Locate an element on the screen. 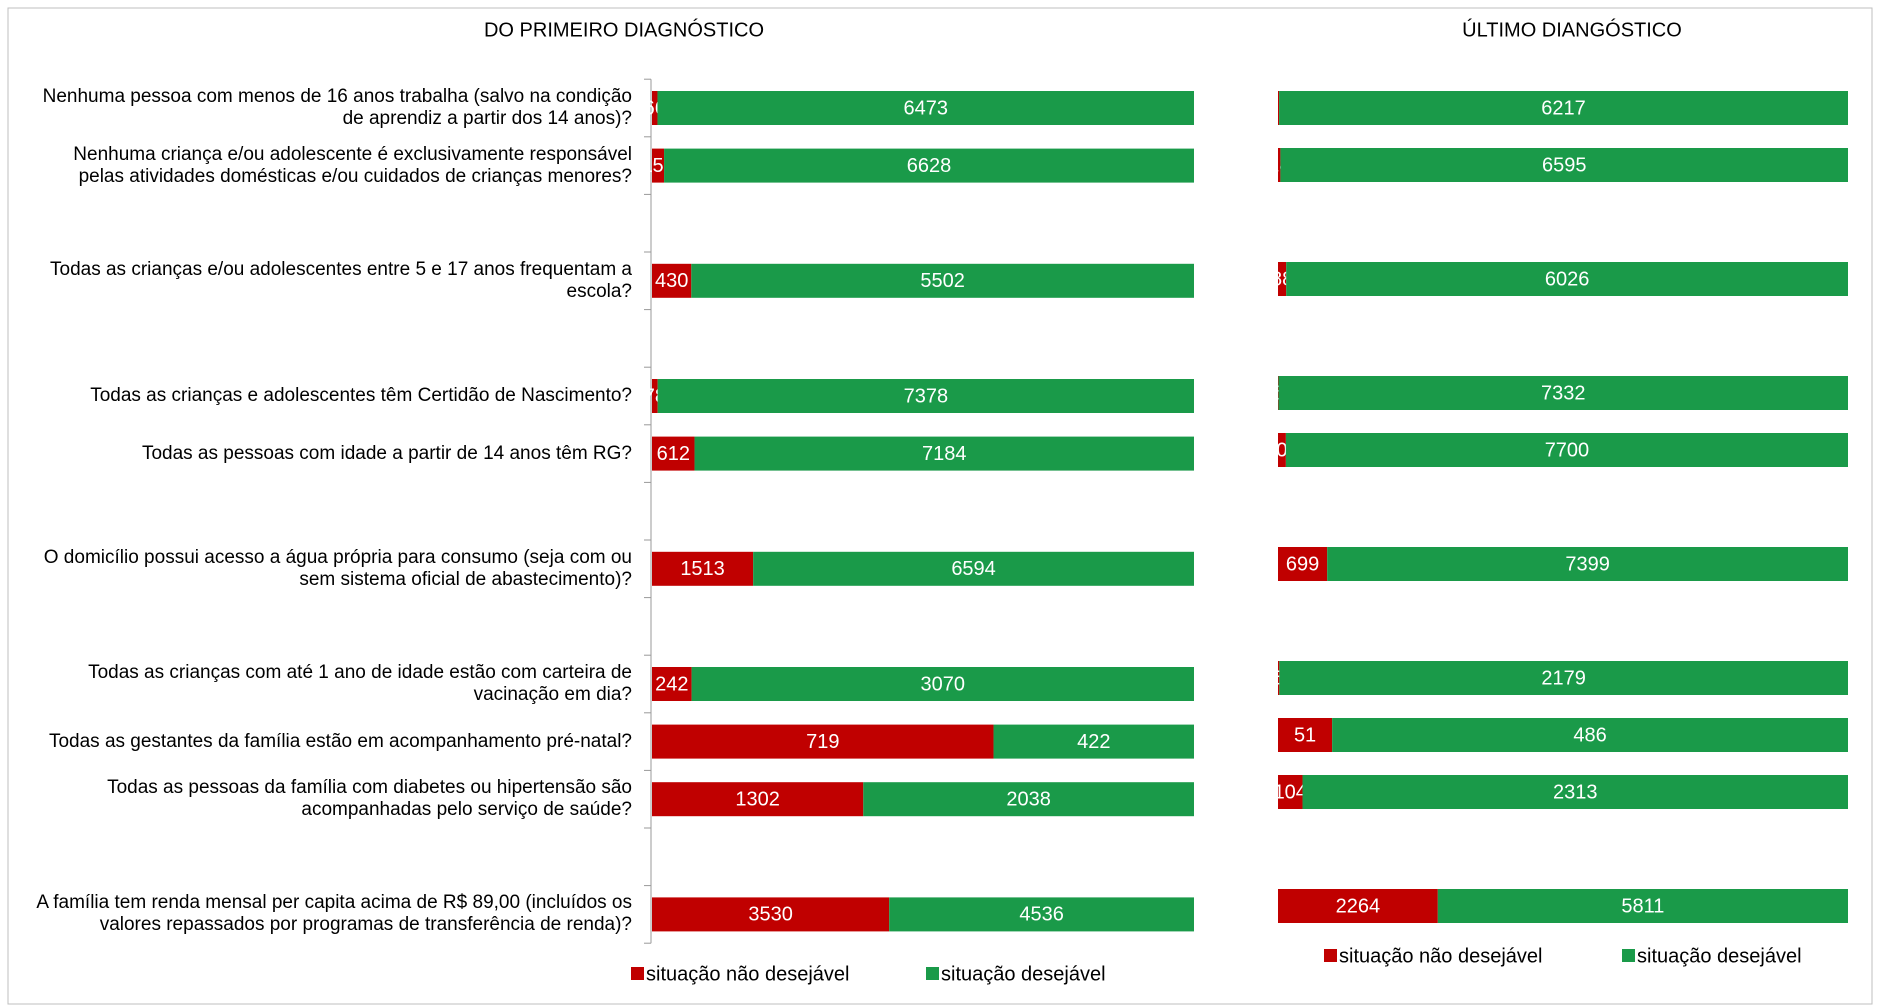 Image resolution: width=1881 pixels, height=1005 pixels. value-label: 6594 is located at coordinates (973, 569).